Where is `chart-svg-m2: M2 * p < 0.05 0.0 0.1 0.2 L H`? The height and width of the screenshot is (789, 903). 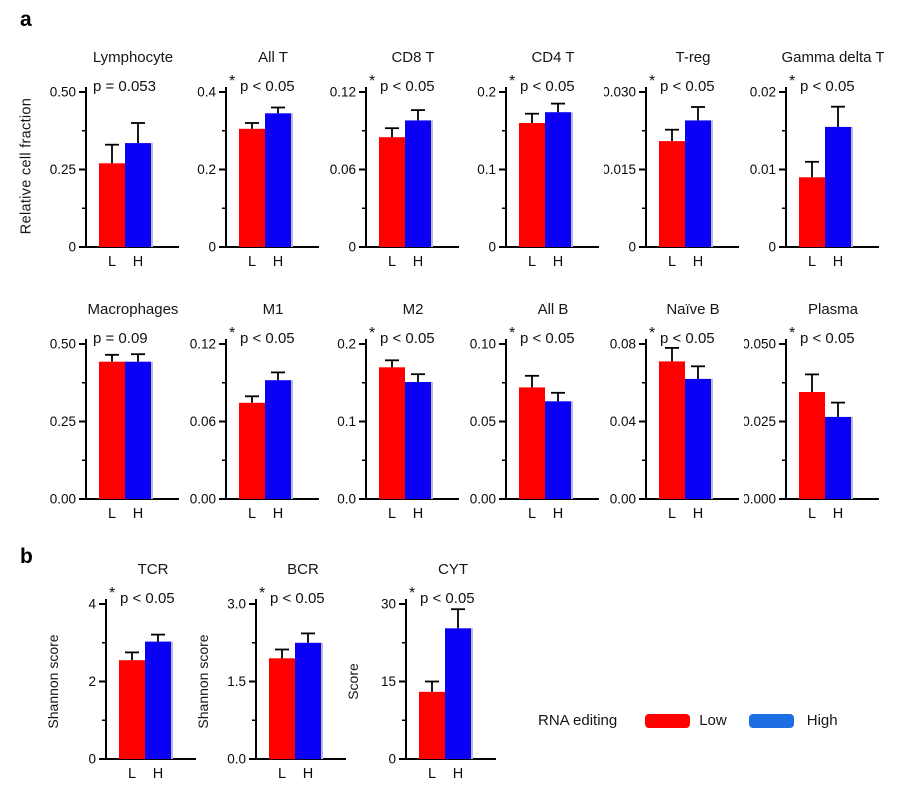 chart-svg-m2: M2 * p < 0.05 0.0 0.1 0.2 L H is located at coordinates (398, 411).